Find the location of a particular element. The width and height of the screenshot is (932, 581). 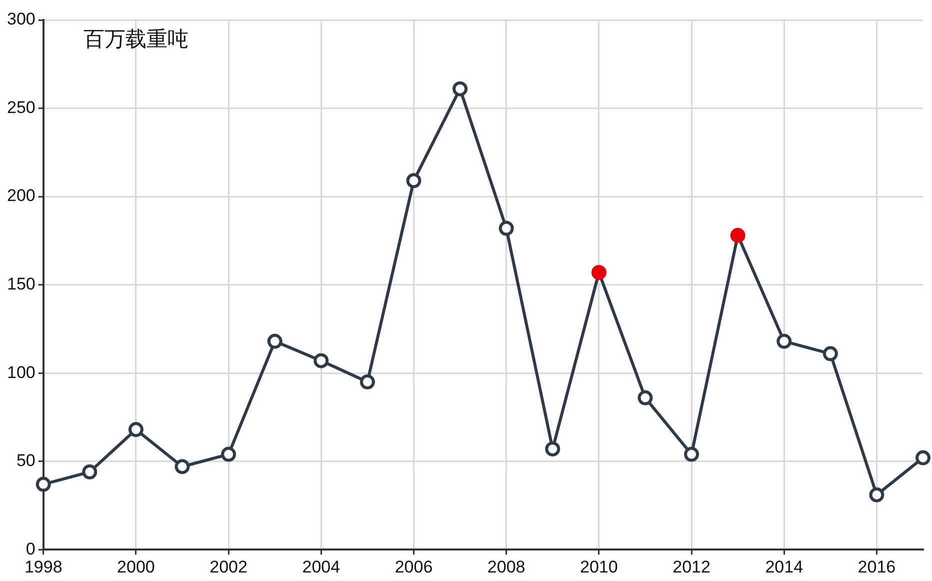

x-tick-label: 1998 is located at coordinates (43, 566).